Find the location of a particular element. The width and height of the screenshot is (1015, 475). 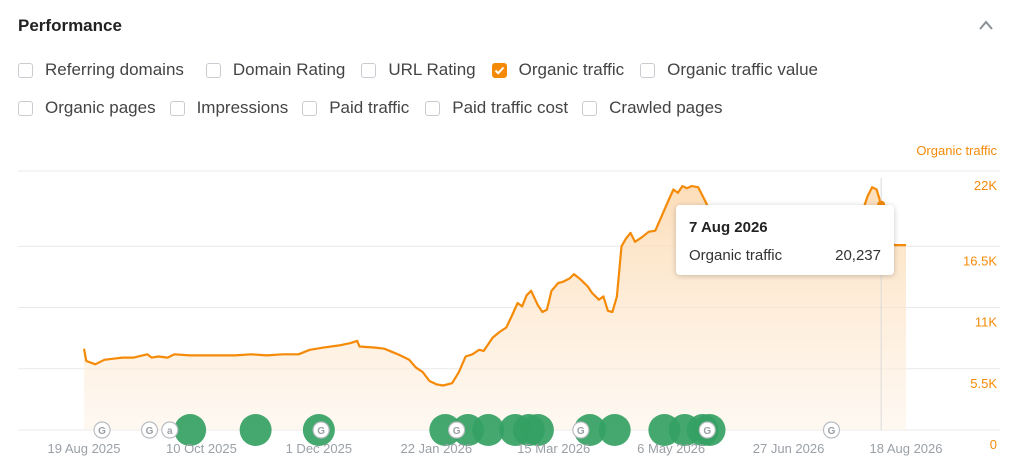

metric-organic-traffic-value: Organic traffic value is located at coordinates (729, 70).